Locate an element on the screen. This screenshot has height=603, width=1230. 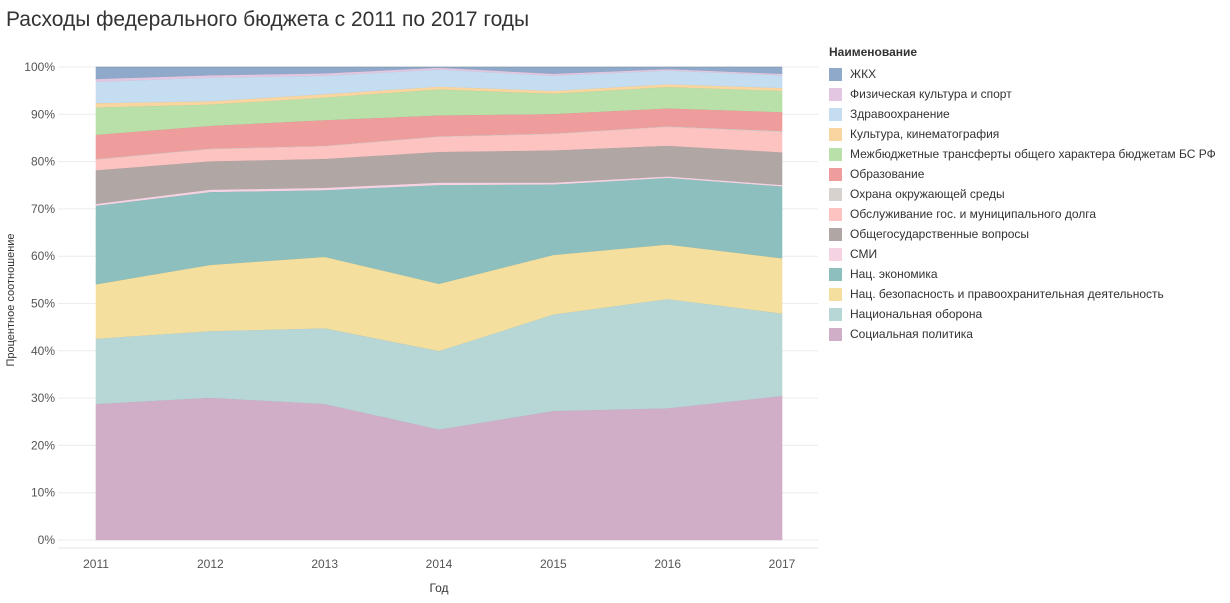
x-tick-label: 2014 is located at coordinates (439, 564).